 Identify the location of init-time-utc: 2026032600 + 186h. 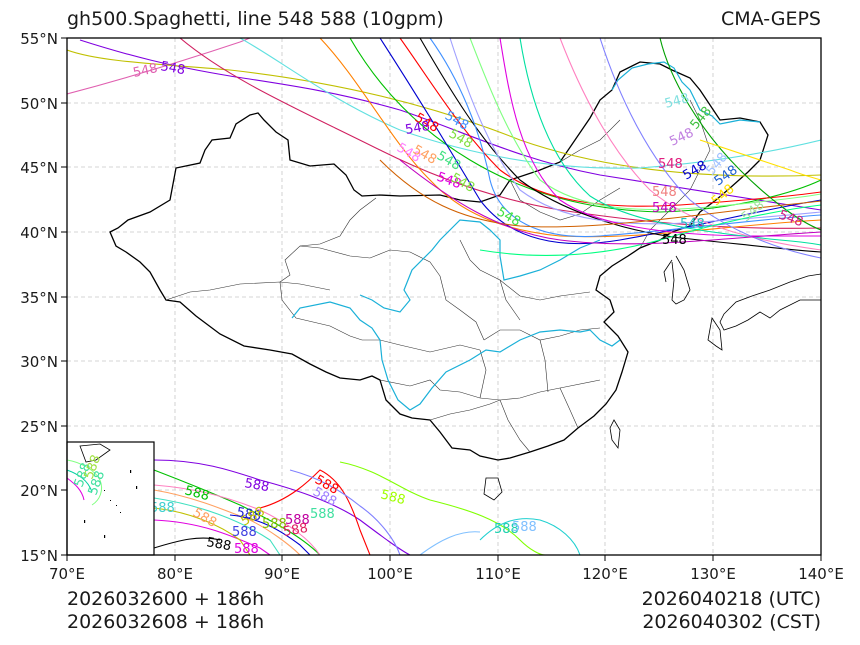
(166, 599).